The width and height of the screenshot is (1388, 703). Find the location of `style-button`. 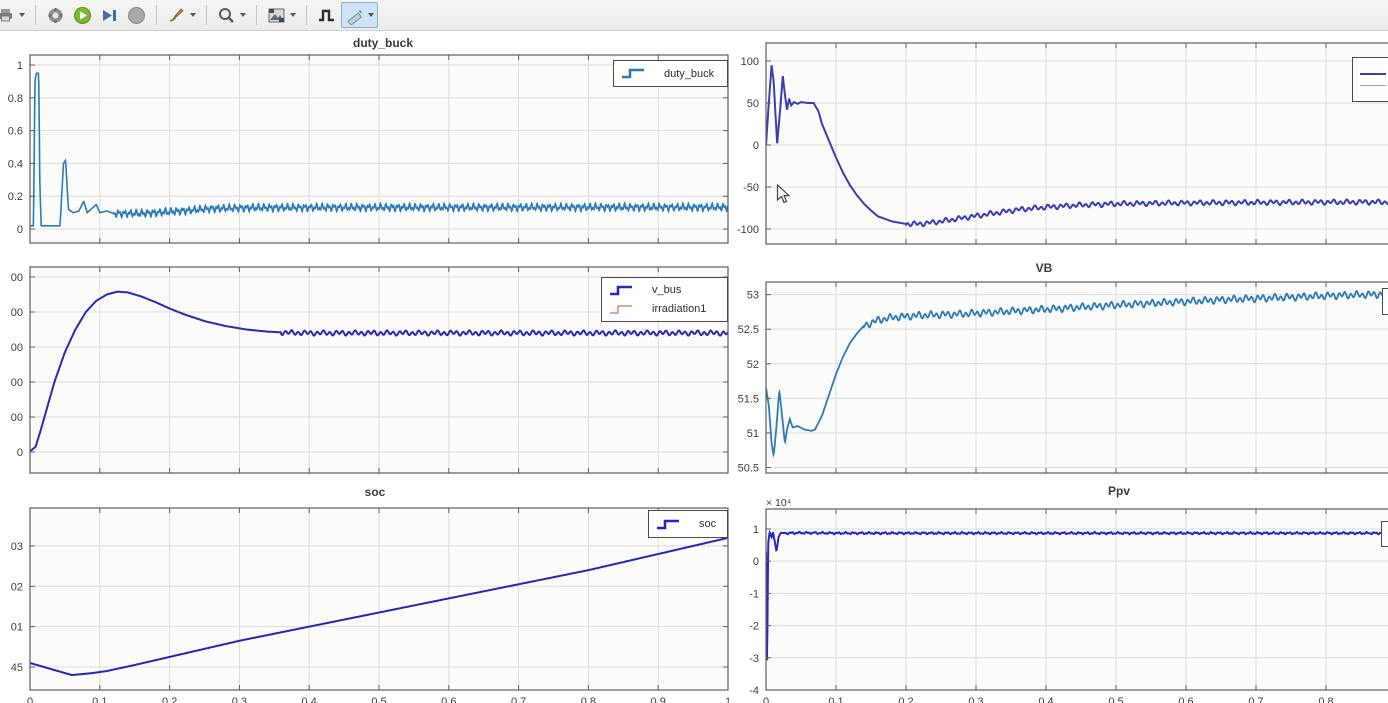

style-button is located at coordinates (181, 15).